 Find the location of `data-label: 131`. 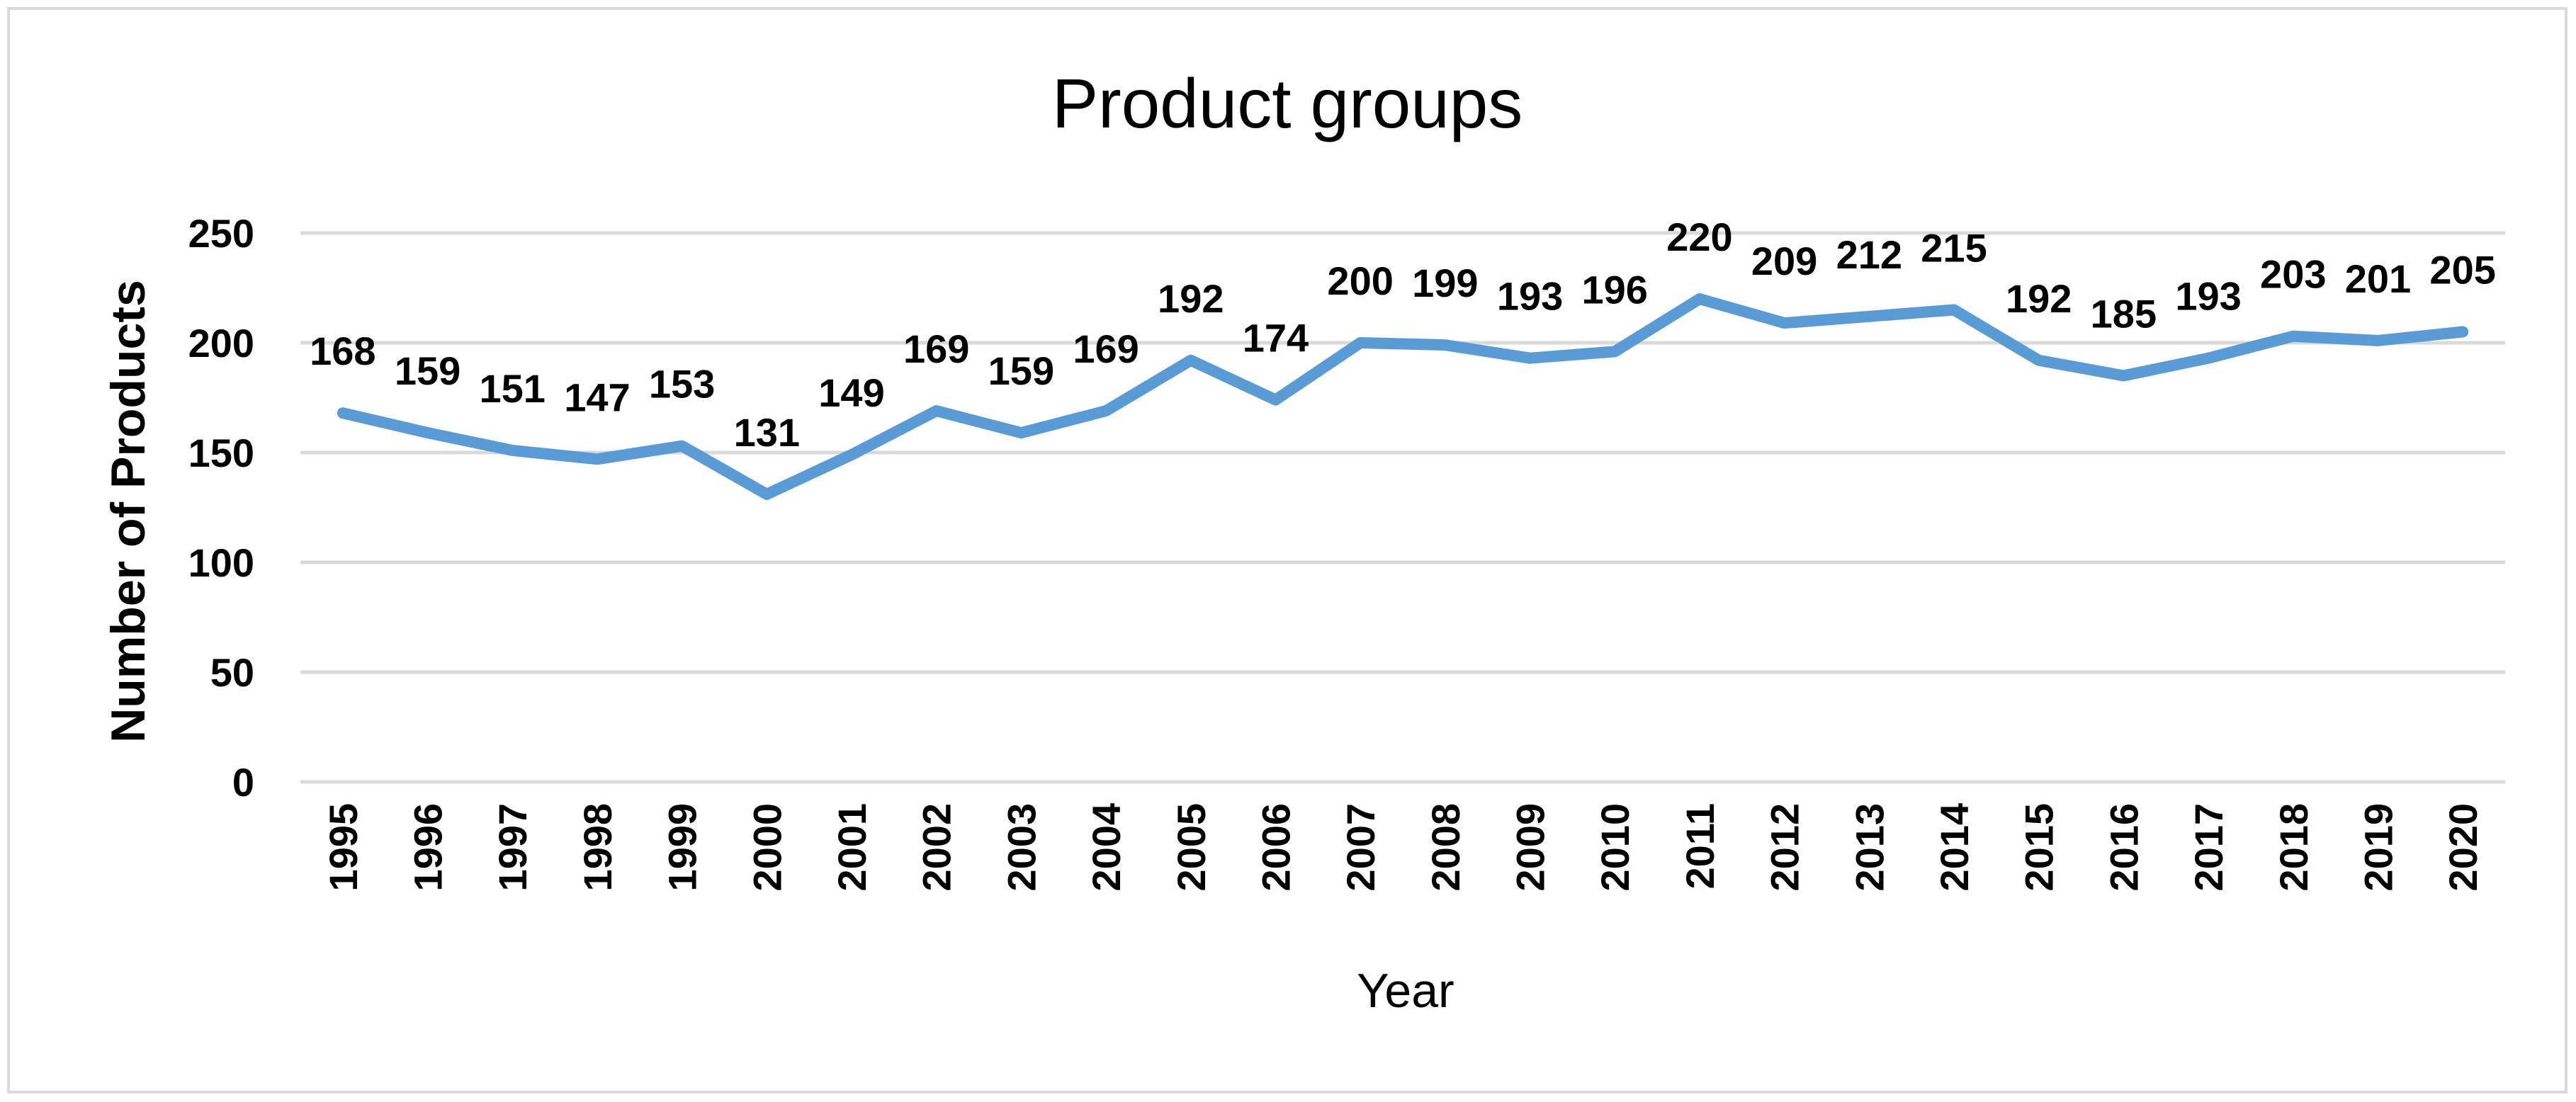

data-label: 131 is located at coordinates (767, 432).